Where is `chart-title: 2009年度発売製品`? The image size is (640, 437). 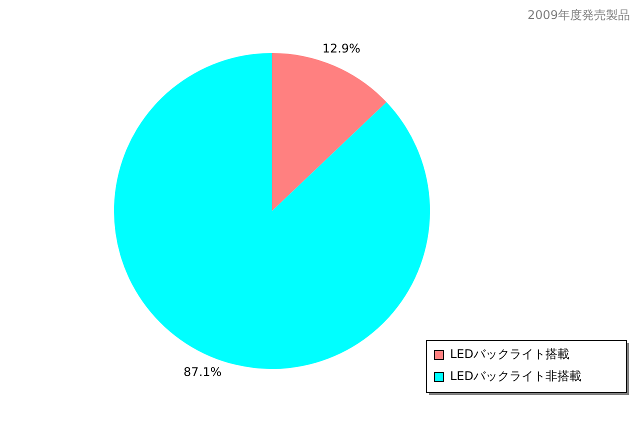
chart-title: 2009年度発売製品 is located at coordinates (578, 15).